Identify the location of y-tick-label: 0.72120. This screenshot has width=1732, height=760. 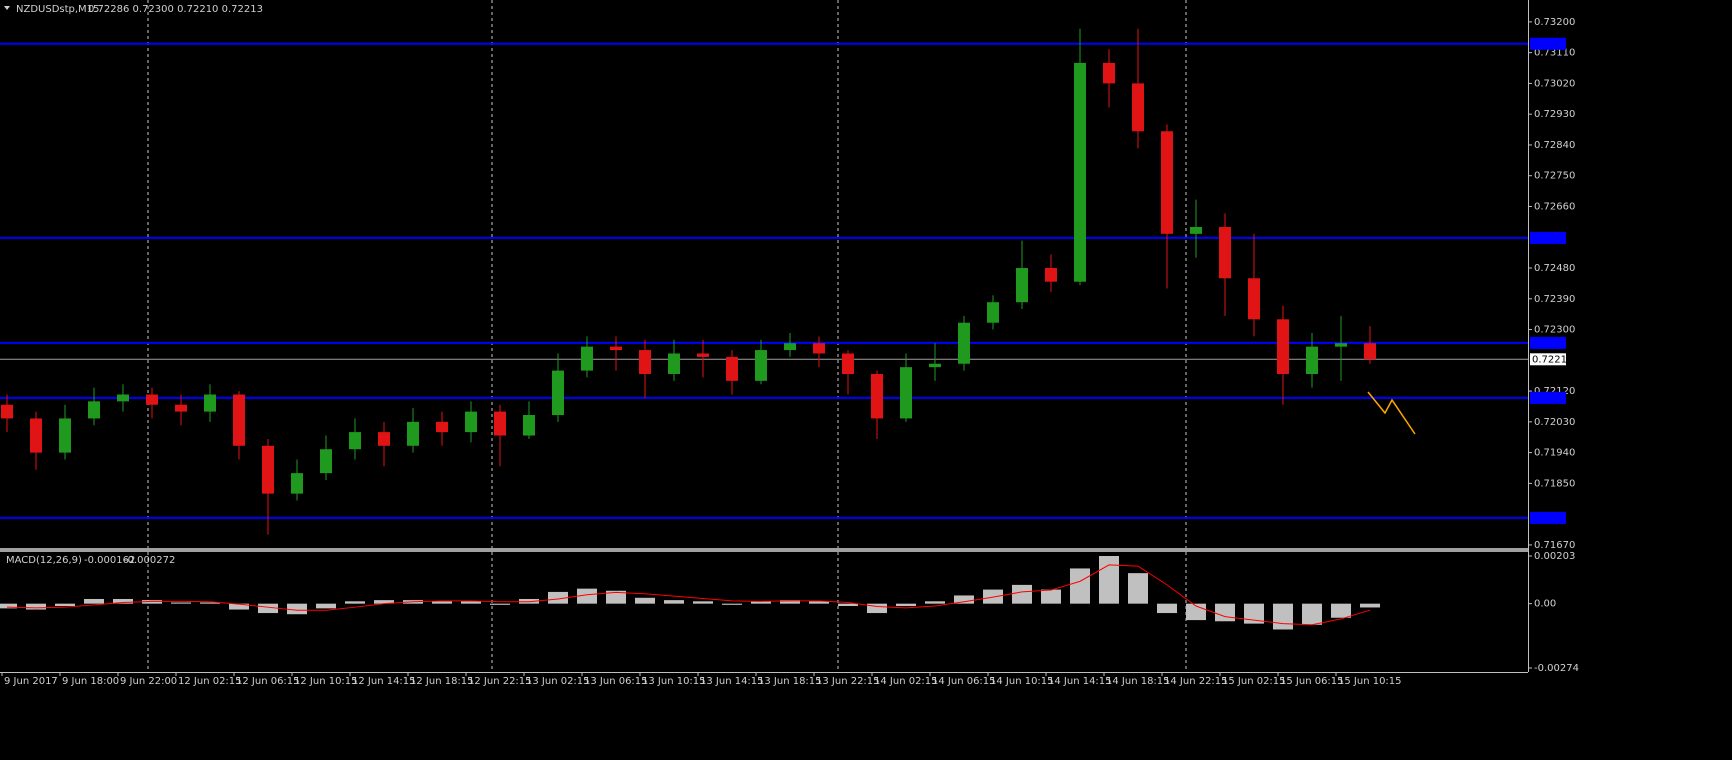
(1554, 391).